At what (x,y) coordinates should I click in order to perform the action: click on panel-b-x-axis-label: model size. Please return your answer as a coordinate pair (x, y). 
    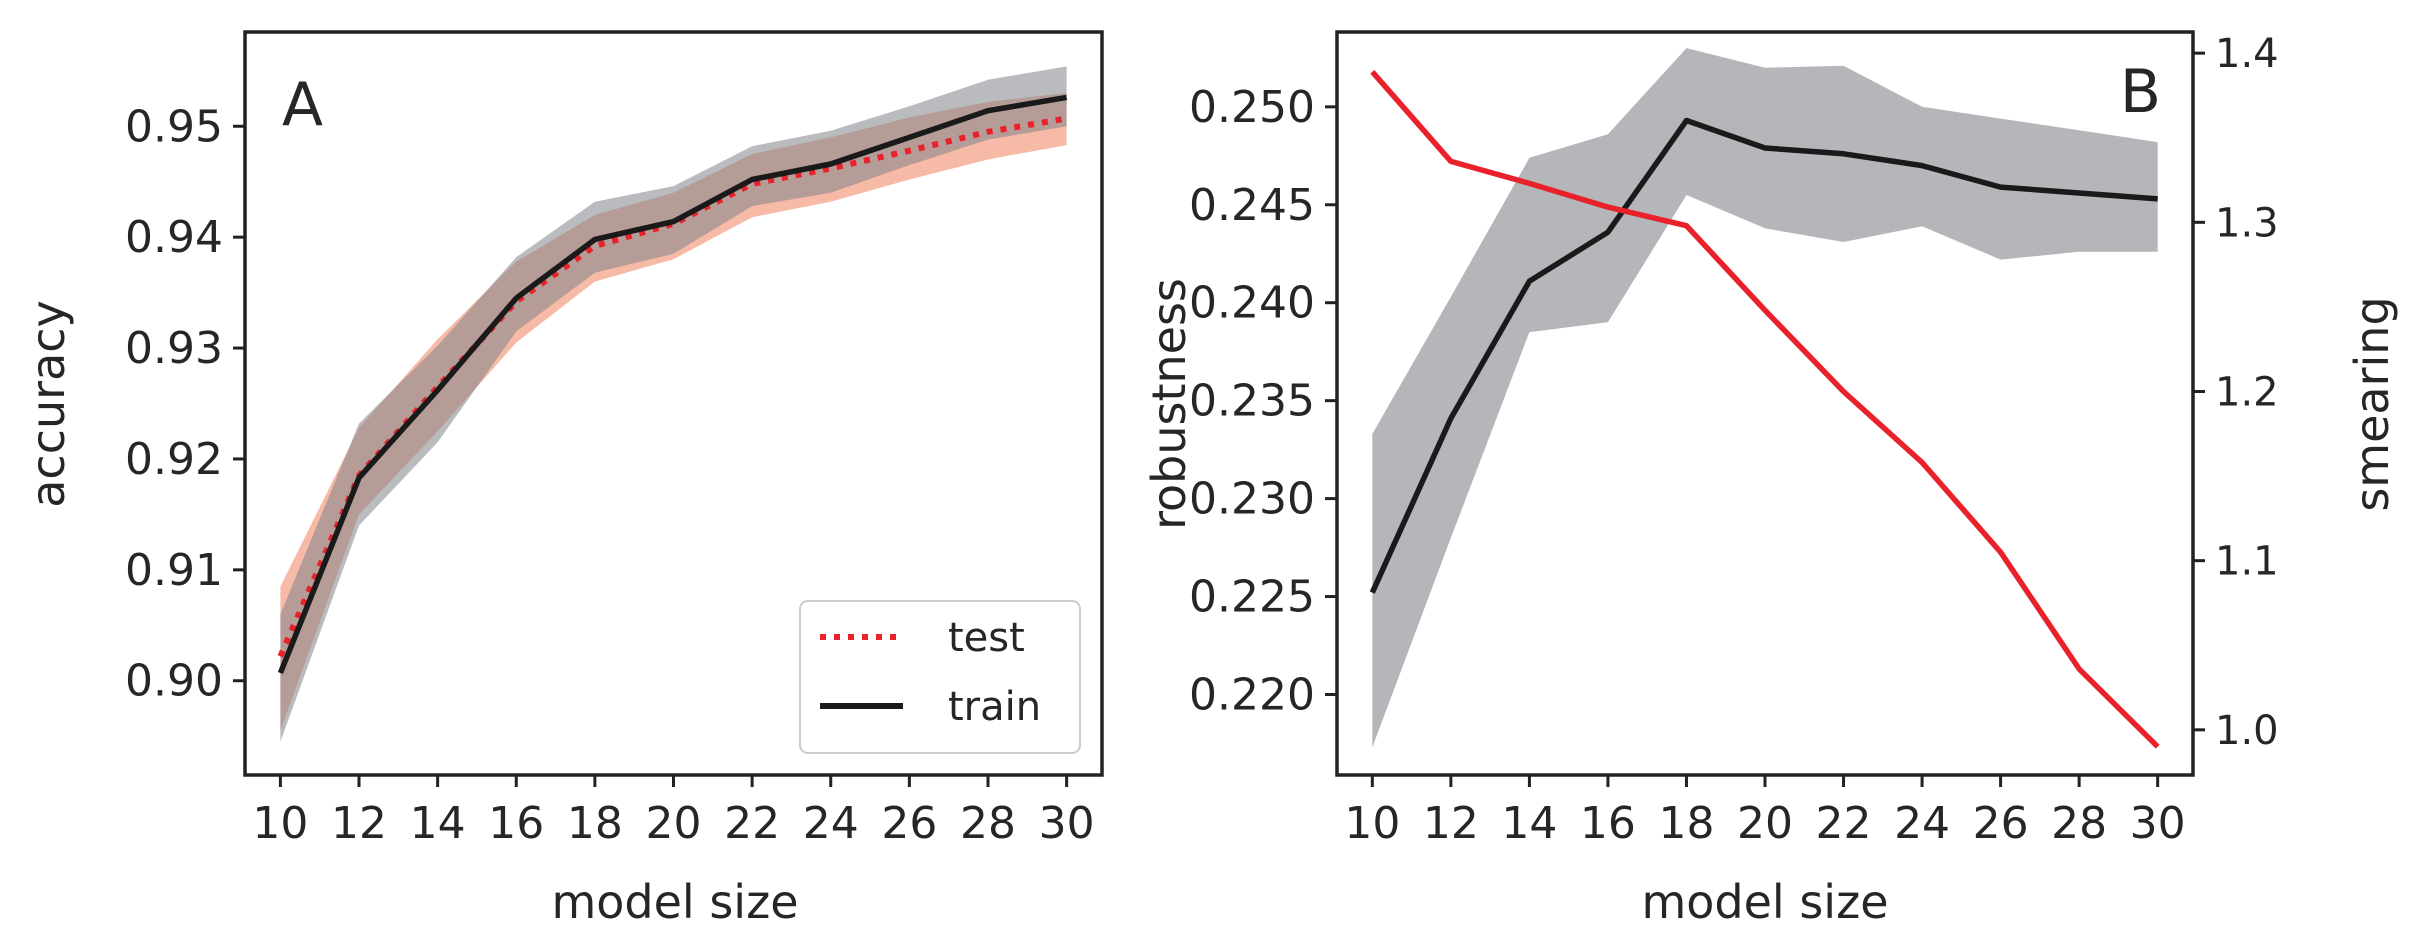
    Looking at the image, I should click on (1764, 902).